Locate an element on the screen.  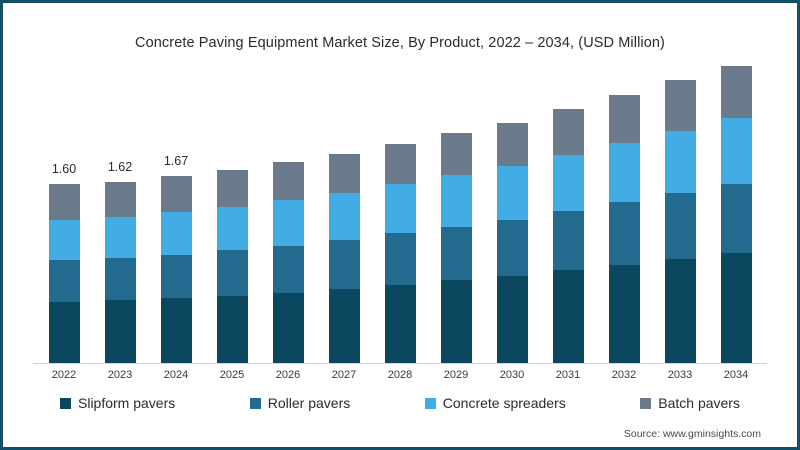
legend-item: Batch pavers is located at coordinates (690, 403).